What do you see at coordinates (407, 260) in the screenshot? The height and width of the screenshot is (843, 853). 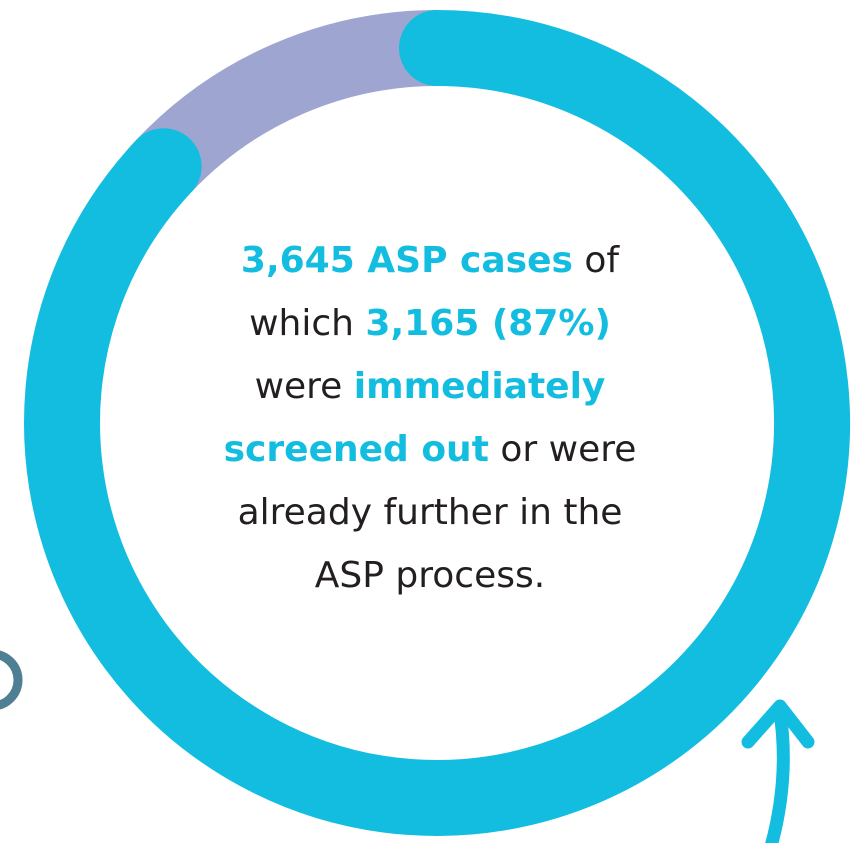 I see `highlight-text: 3,645 ASP cases` at bounding box center [407, 260].